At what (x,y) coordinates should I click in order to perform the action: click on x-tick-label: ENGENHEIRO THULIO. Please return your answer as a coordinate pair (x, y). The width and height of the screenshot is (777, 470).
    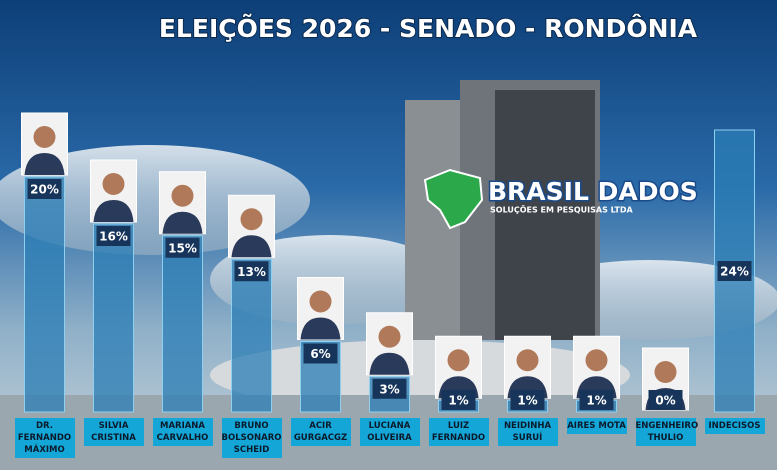
    Looking at the image, I should click on (666, 432).